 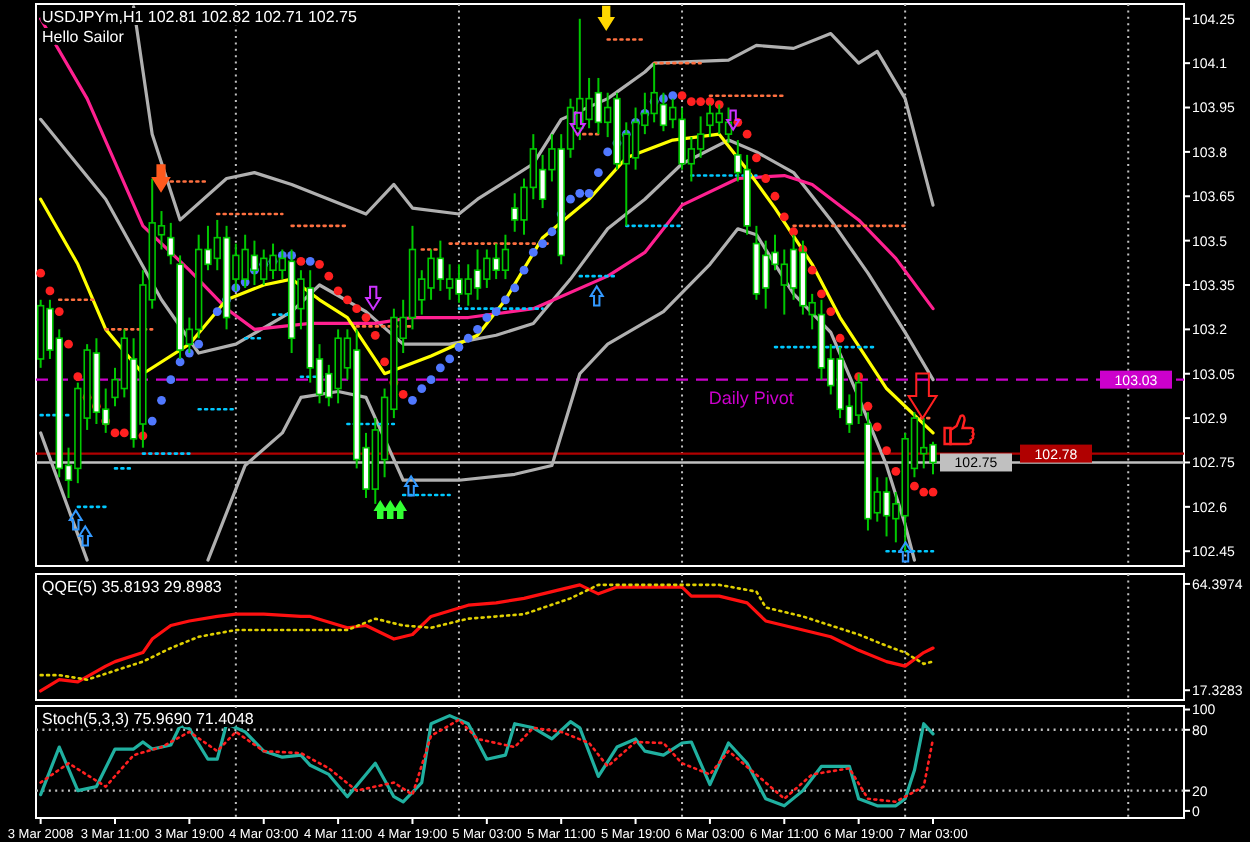 What do you see at coordinates (132, 587) in the screenshot?
I see `chart-title: QQE(5) 35.8193 29.8983` at bounding box center [132, 587].